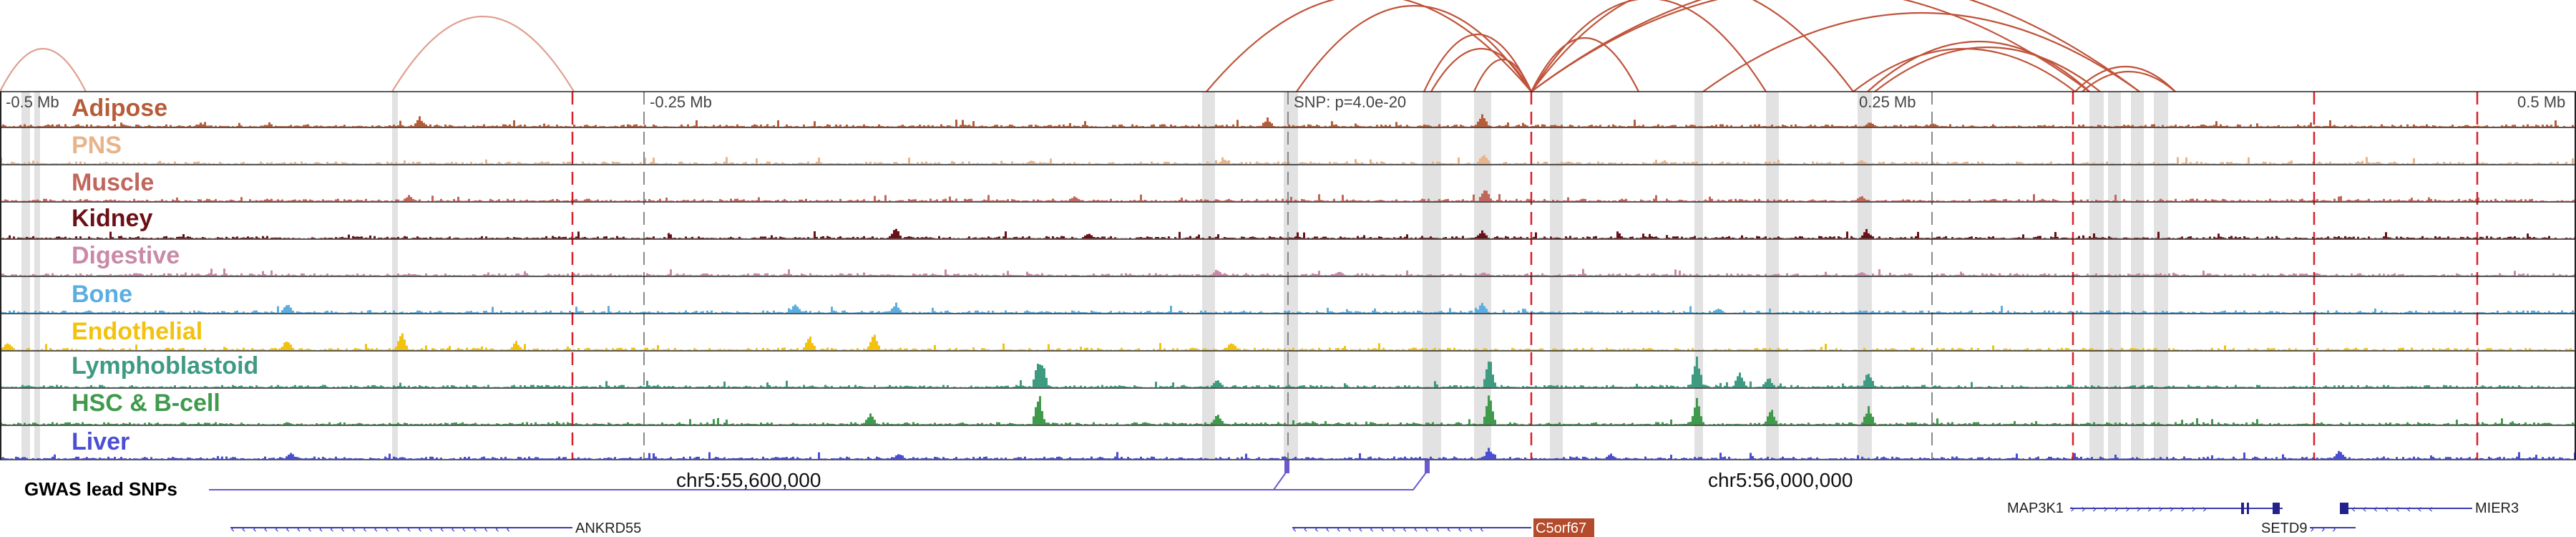 The height and width of the screenshot is (537, 2576). What do you see at coordinates (126, 255) in the screenshot?
I see `track-label-digestive: Digestive` at bounding box center [126, 255].